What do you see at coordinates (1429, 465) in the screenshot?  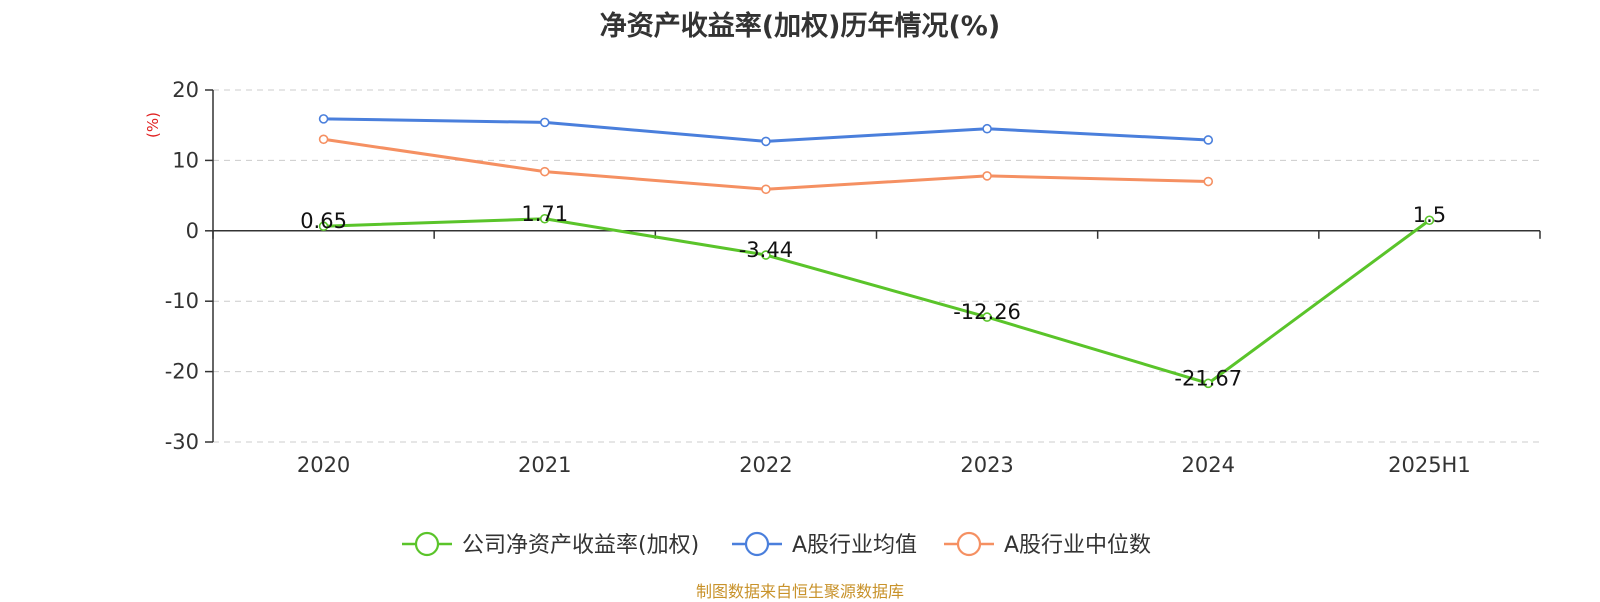 I see `x-tick-label: 2025H1` at bounding box center [1429, 465].